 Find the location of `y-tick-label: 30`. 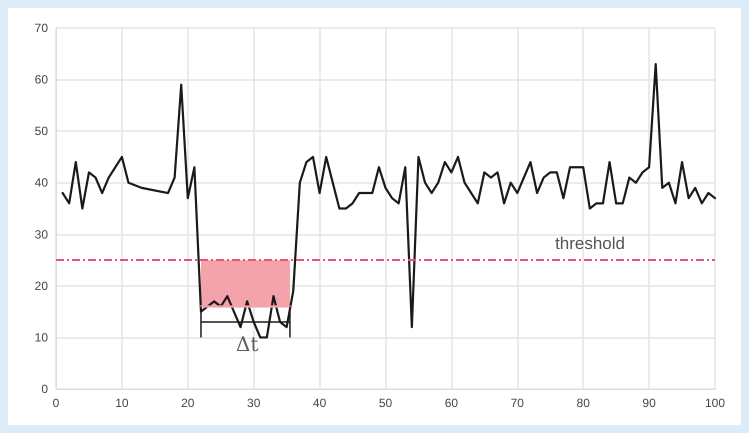

y-tick-label: 30 is located at coordinates (41, 234).